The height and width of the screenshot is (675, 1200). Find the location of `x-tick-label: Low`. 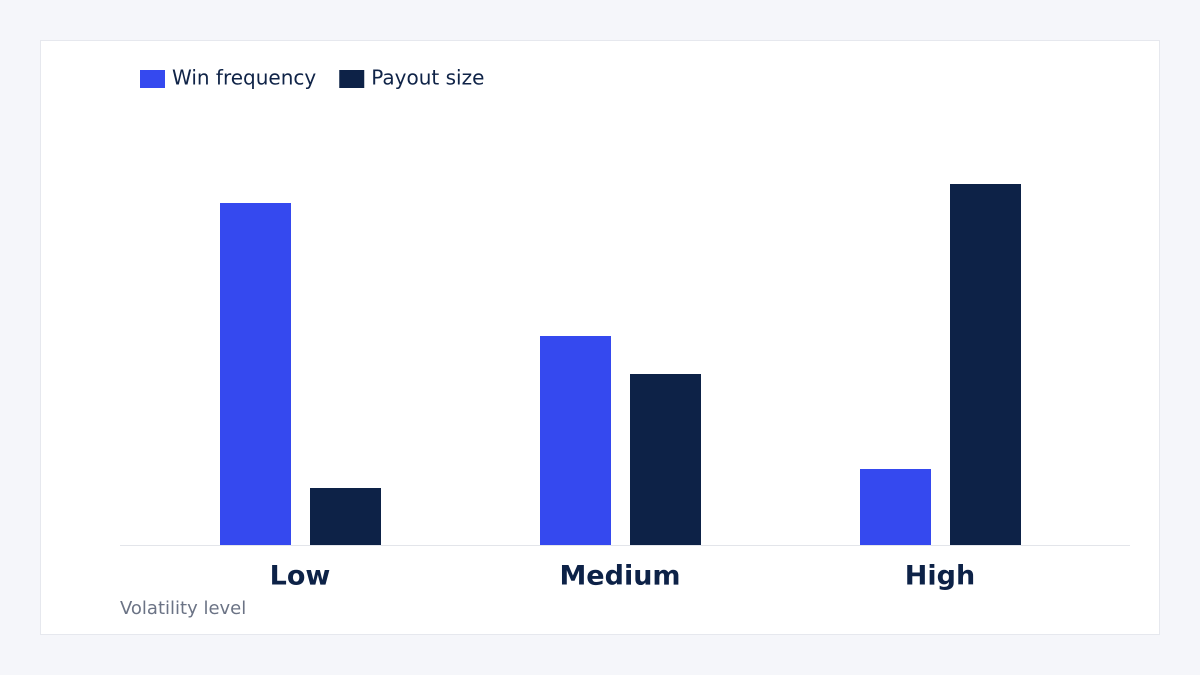

x-tick-label: Low is located at coordinates (300, 576).